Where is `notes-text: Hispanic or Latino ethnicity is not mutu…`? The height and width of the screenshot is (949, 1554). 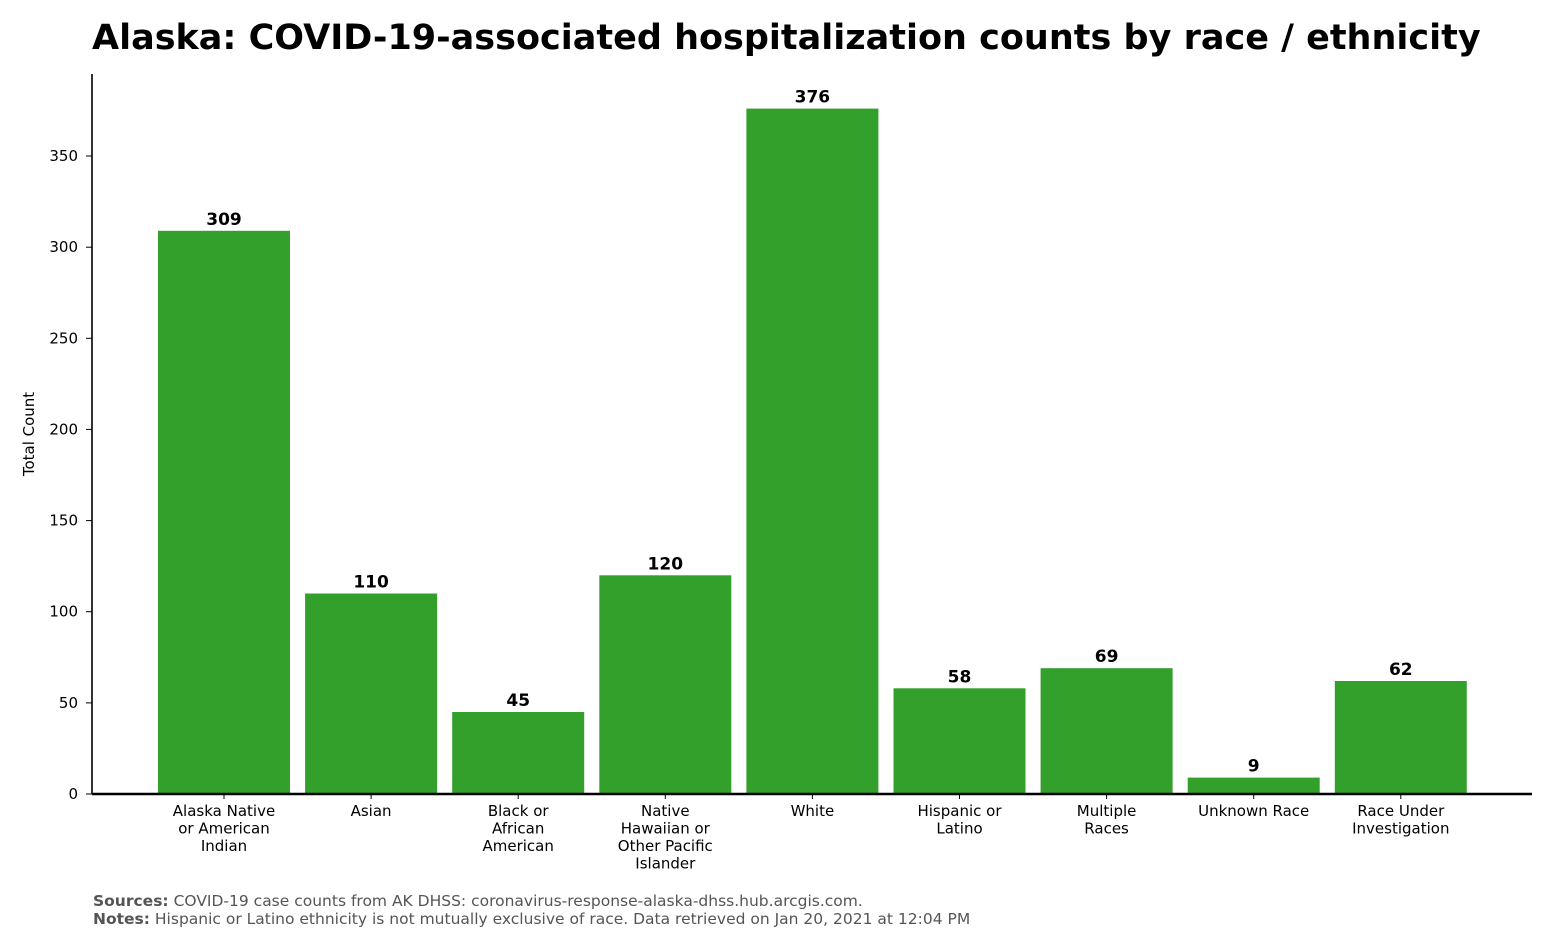
notes-text: Hispanic or Latino ethnicity is not mutu… is located at coordinates (562, 919).